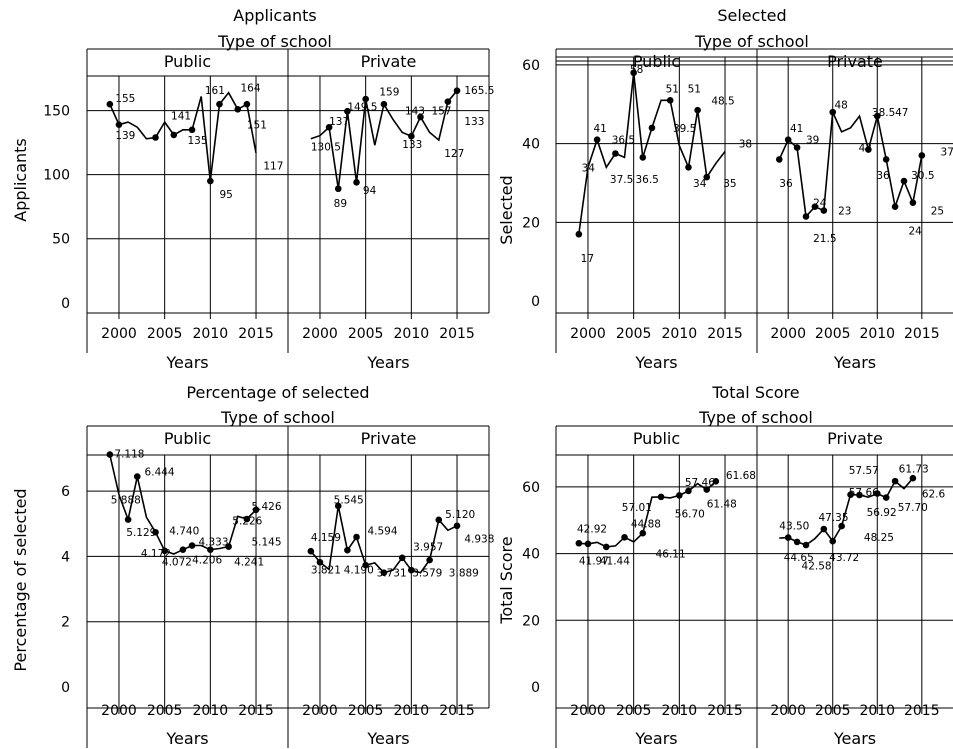 Image resolution: width=953 pixels, height=749 pixels. What do you see at coordinates (20, 579) in the screenshot?
I see `y-axis-label: Percentage of selected` at bounding box center [20, 579].